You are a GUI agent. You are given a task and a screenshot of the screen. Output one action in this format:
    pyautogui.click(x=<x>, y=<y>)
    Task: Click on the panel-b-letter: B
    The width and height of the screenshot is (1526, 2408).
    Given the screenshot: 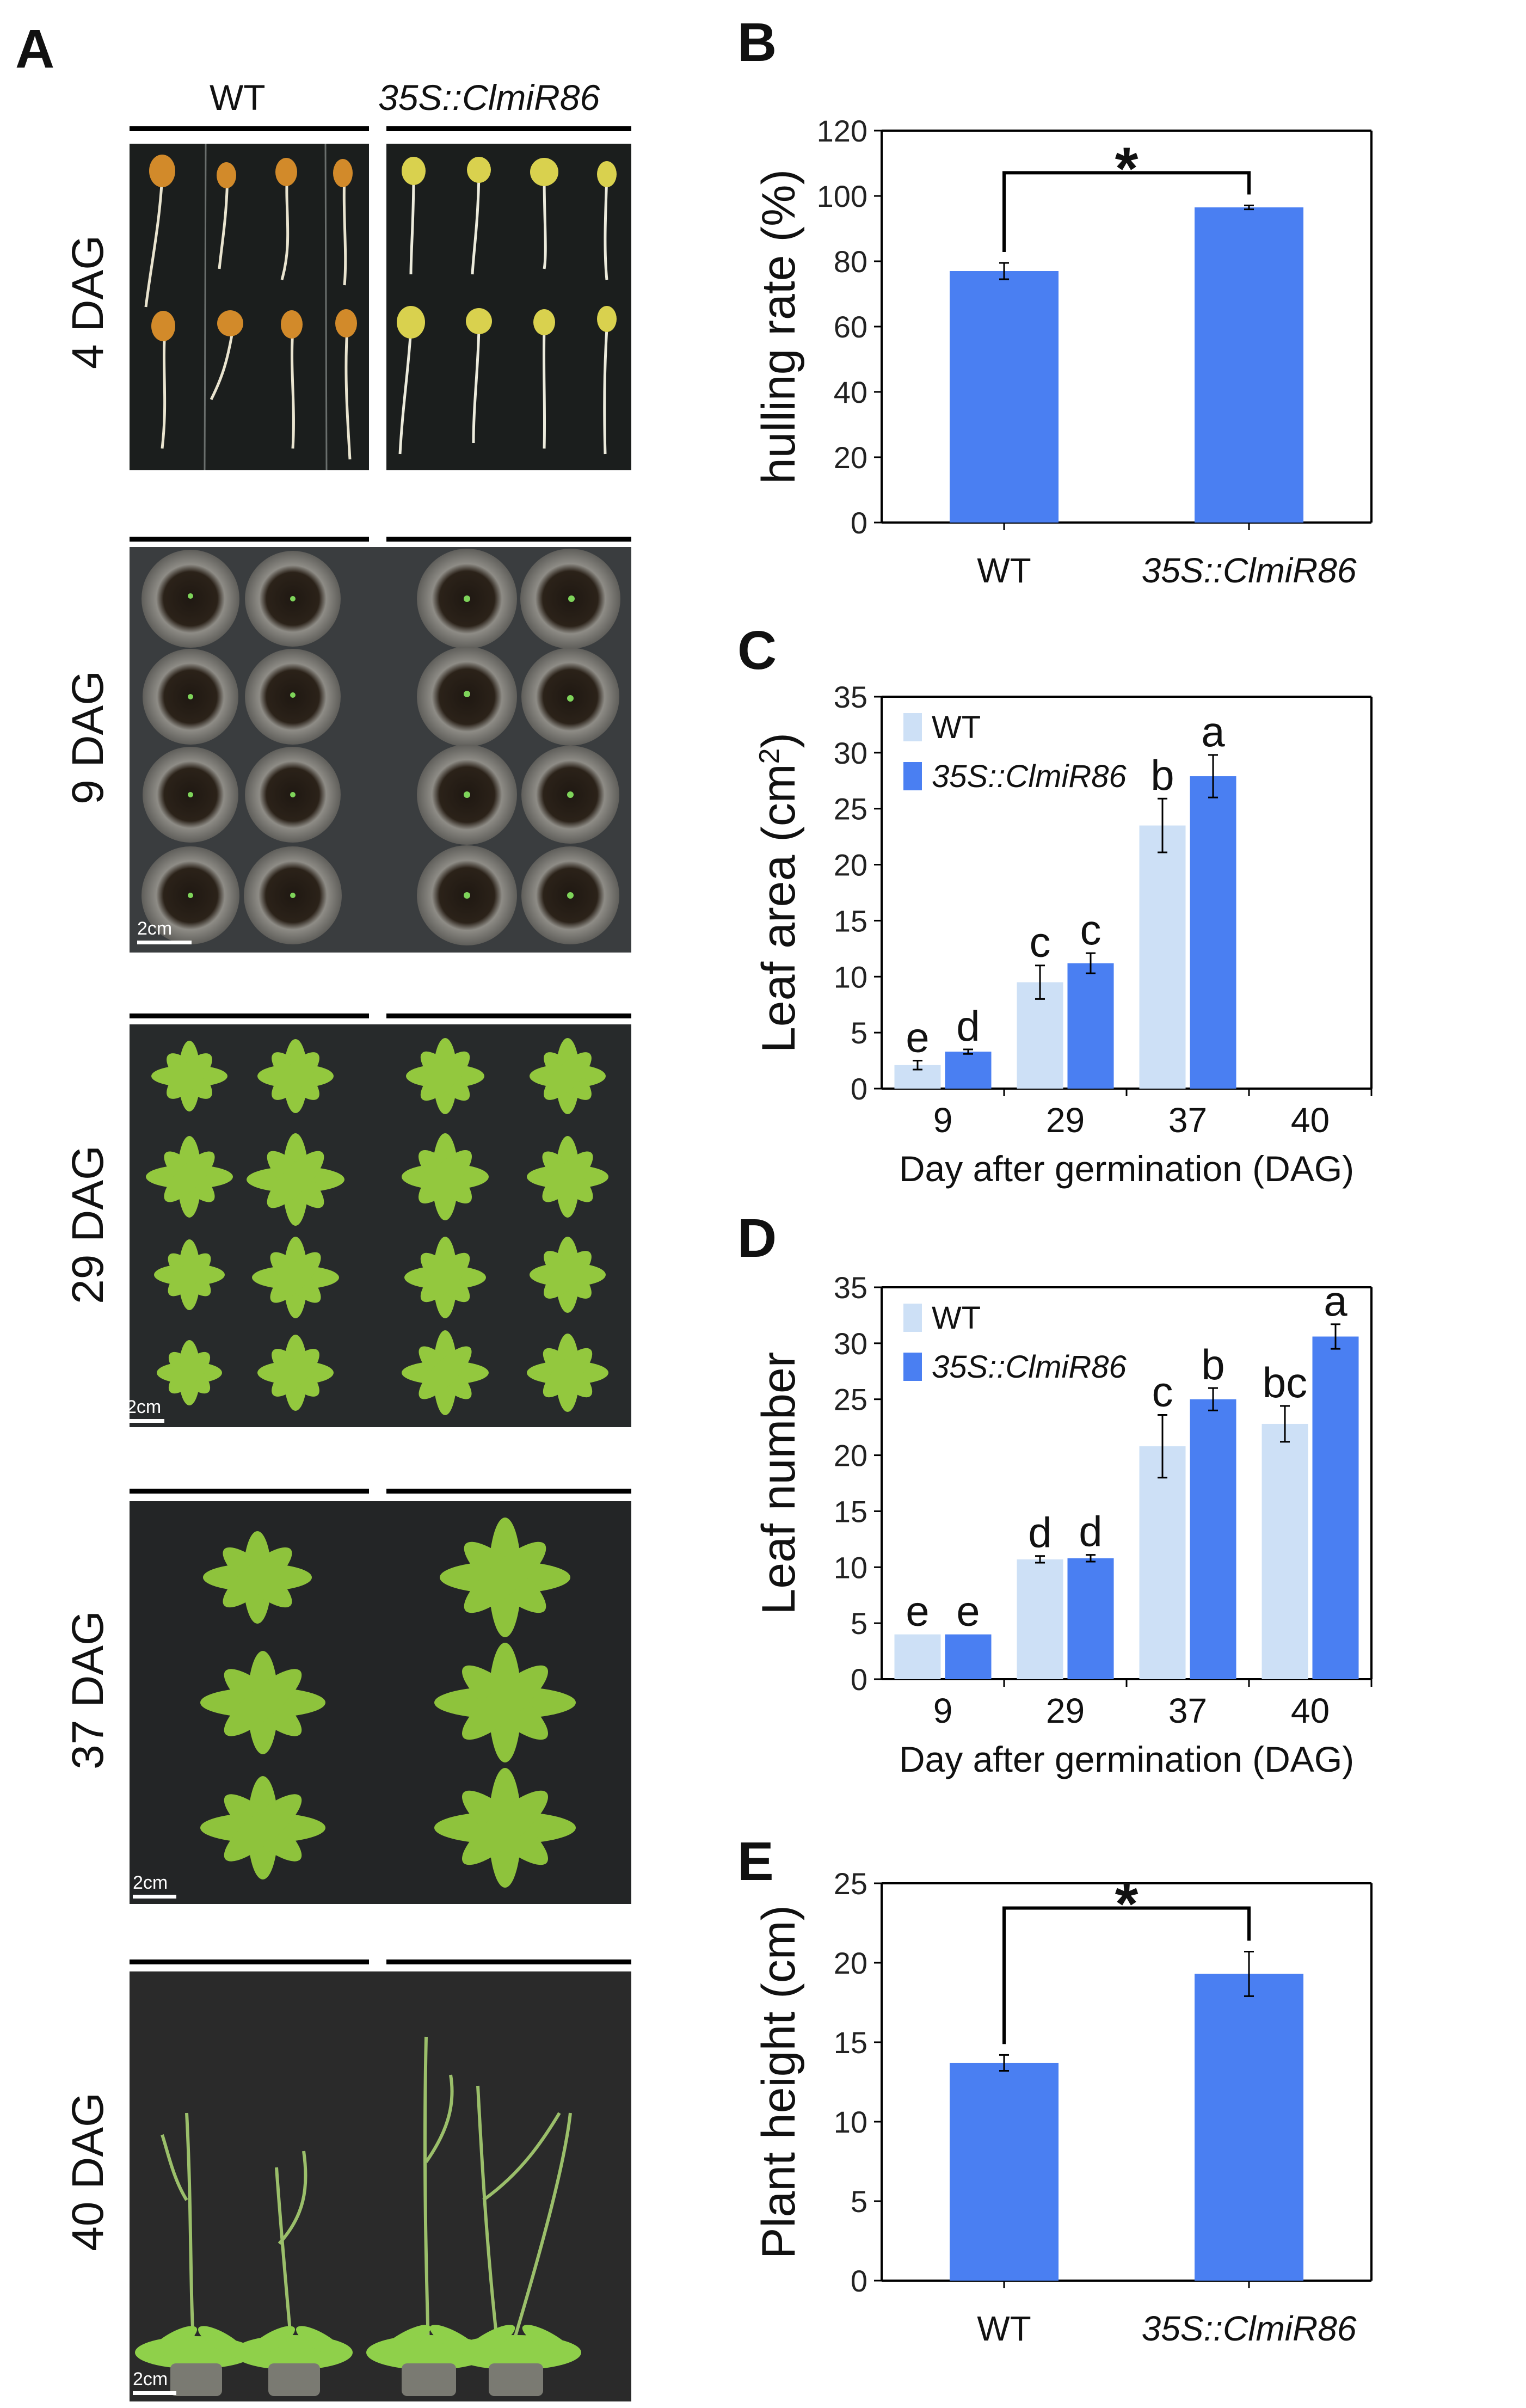 What is the action you would take?
    pyautogui.click(x=757, y=42)
    